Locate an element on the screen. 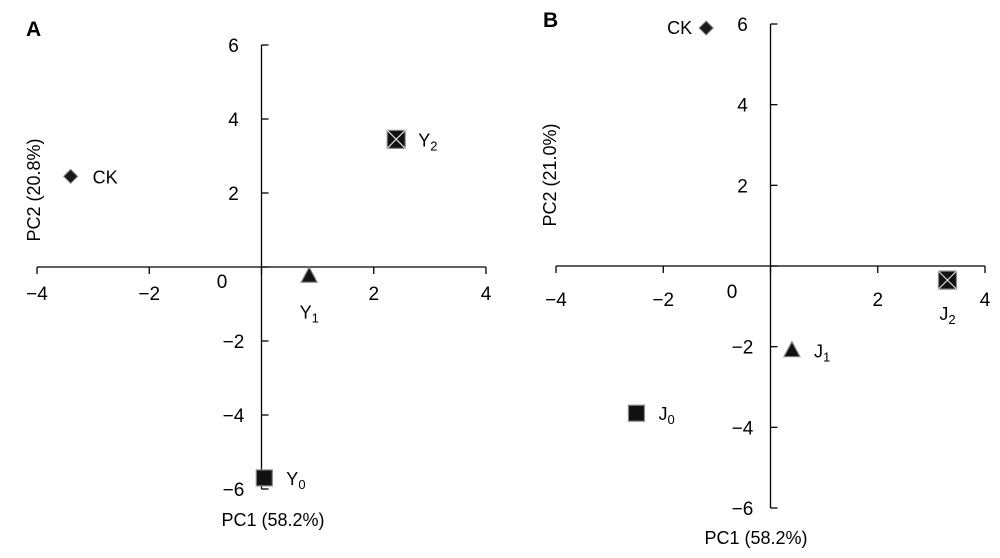 The height and width of the screenshot is (558, 1000). point-label: J2 is located at coordinates (947, 315).